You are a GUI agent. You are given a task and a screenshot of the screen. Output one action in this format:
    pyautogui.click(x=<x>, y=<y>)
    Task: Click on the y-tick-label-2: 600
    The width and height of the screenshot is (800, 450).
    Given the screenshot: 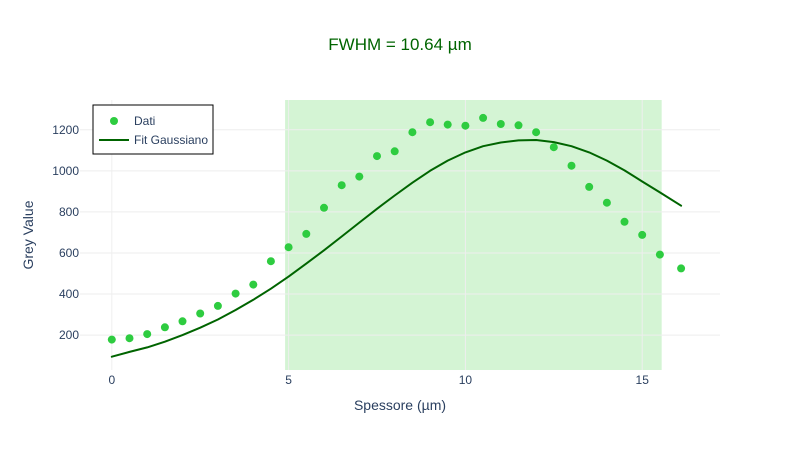 What is the action you would take?
    pyautogui.click(x=69, y=253)
    